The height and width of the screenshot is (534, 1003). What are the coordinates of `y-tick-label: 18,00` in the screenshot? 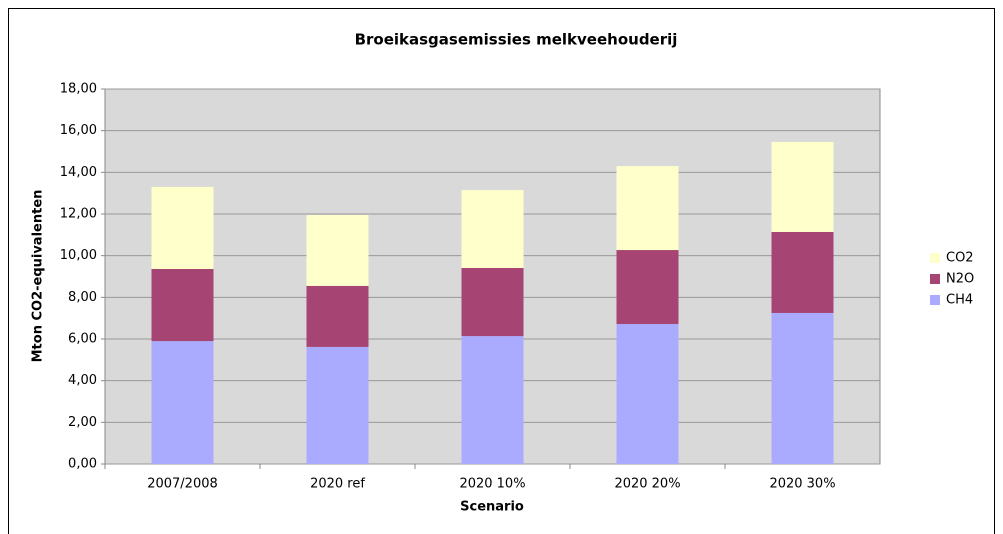 It's located at (78, 89).